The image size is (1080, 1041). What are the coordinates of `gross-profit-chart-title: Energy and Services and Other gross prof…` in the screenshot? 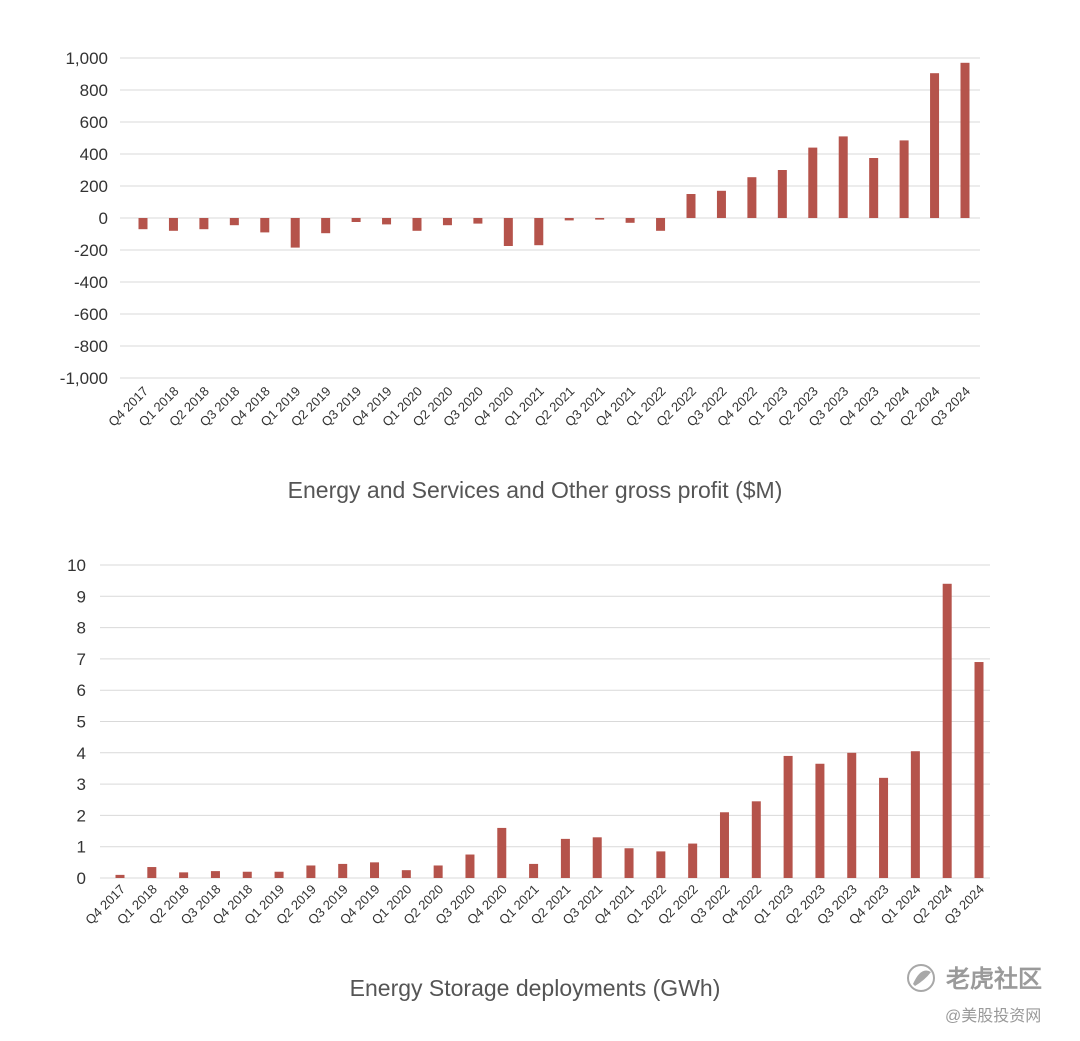 It's located at (535, 490).